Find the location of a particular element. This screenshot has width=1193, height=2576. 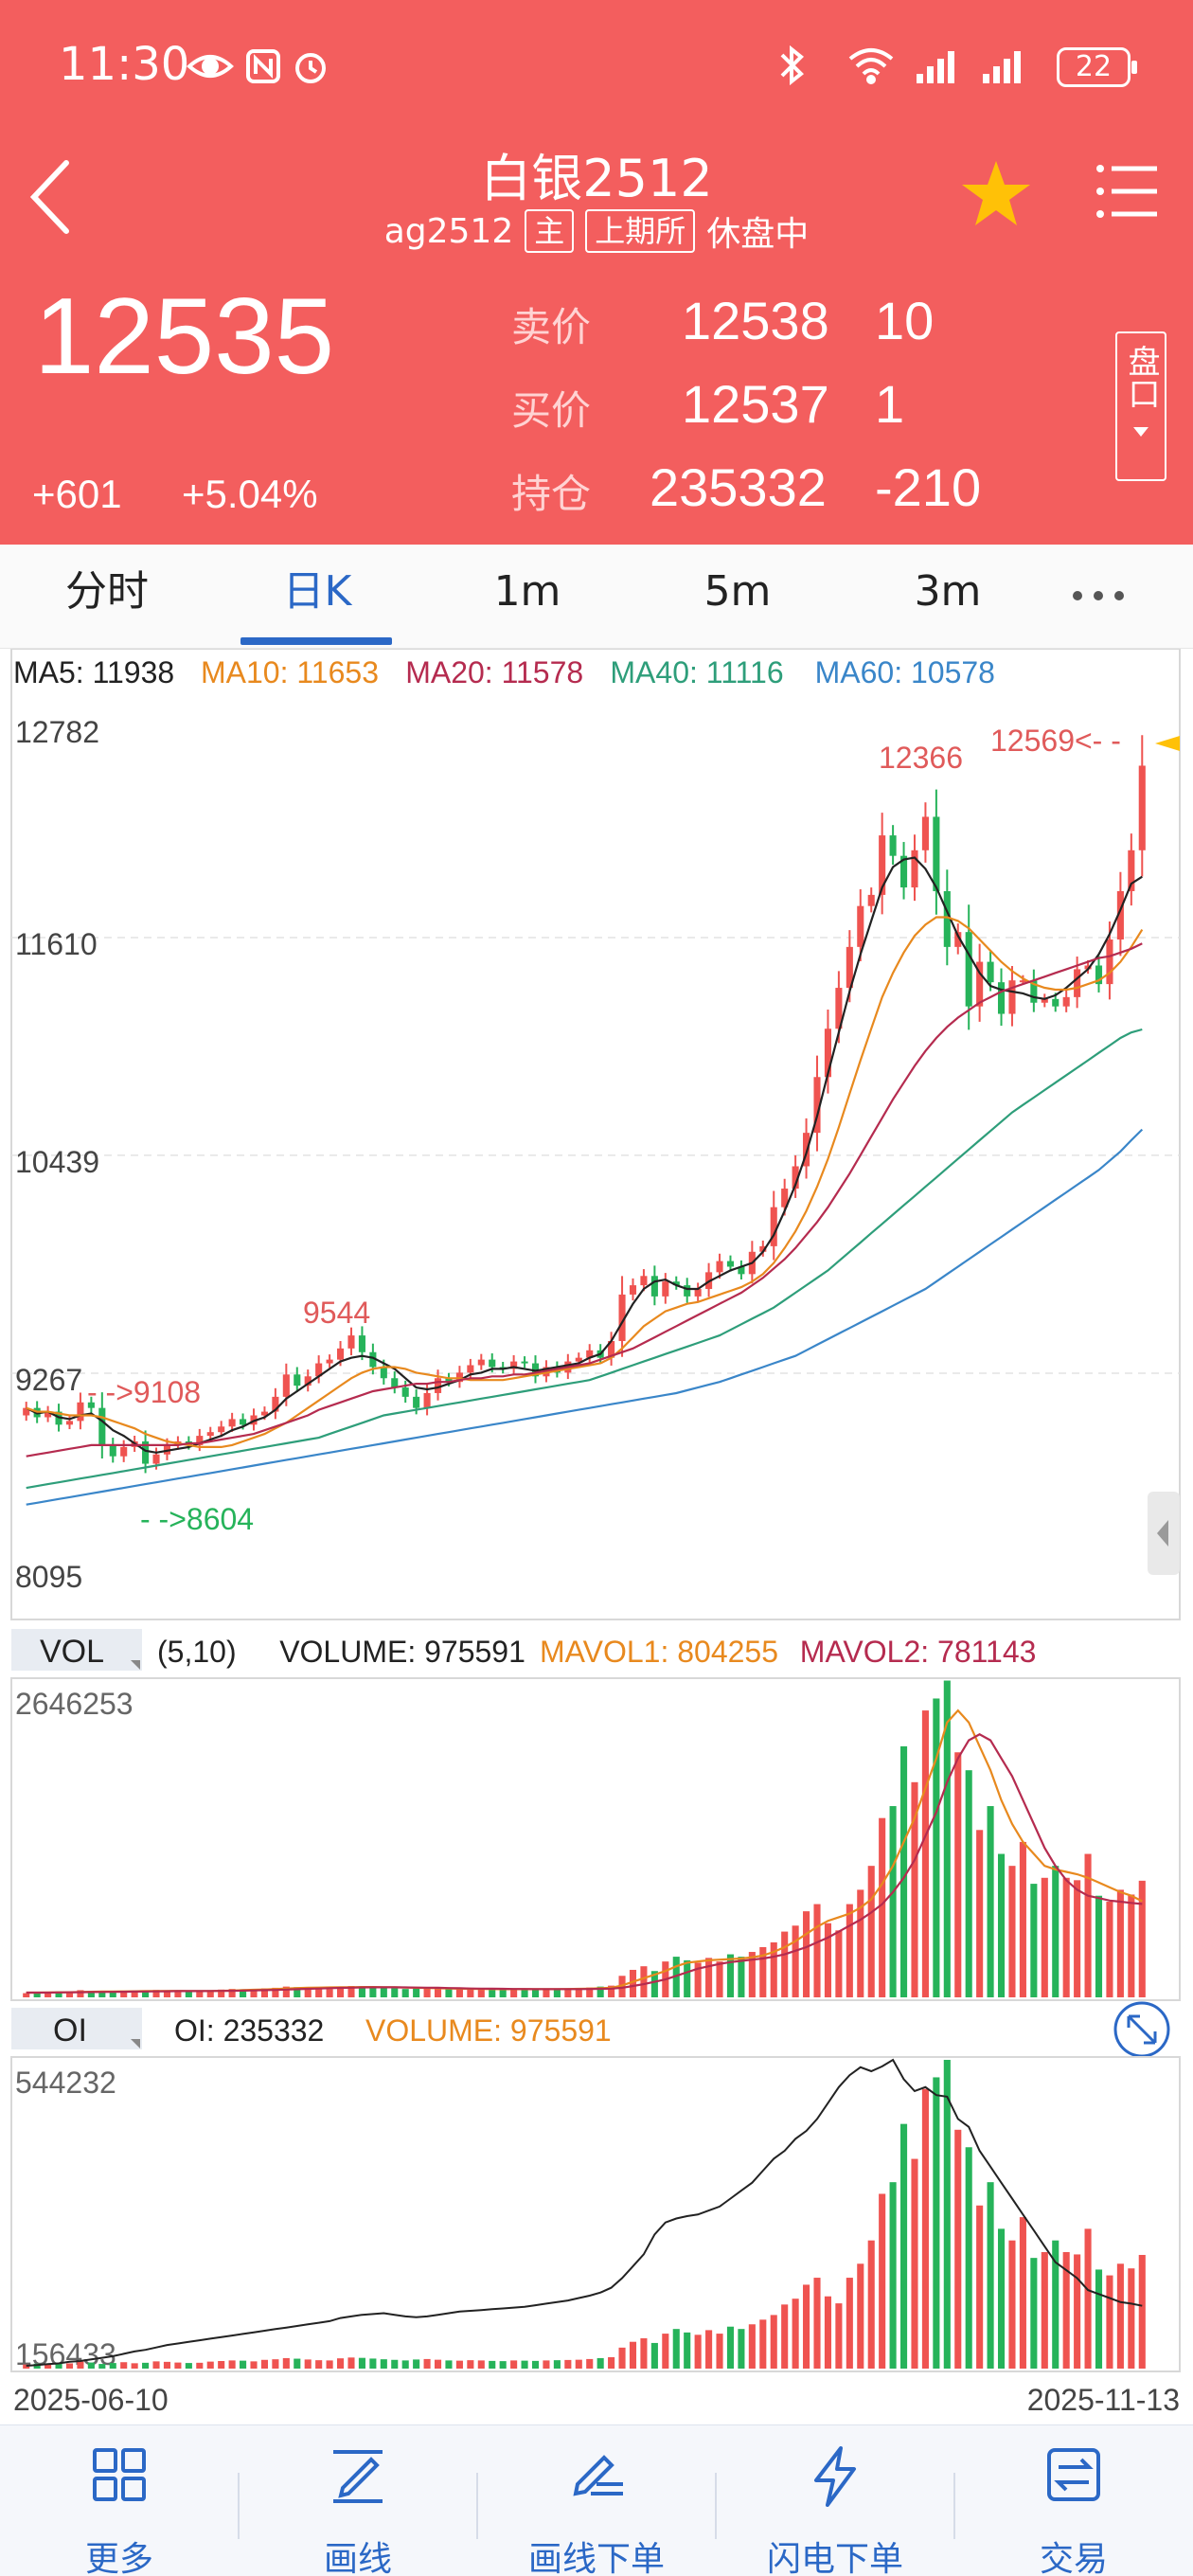

tab-daily-k: 日K is located at coordinates (317, 591).